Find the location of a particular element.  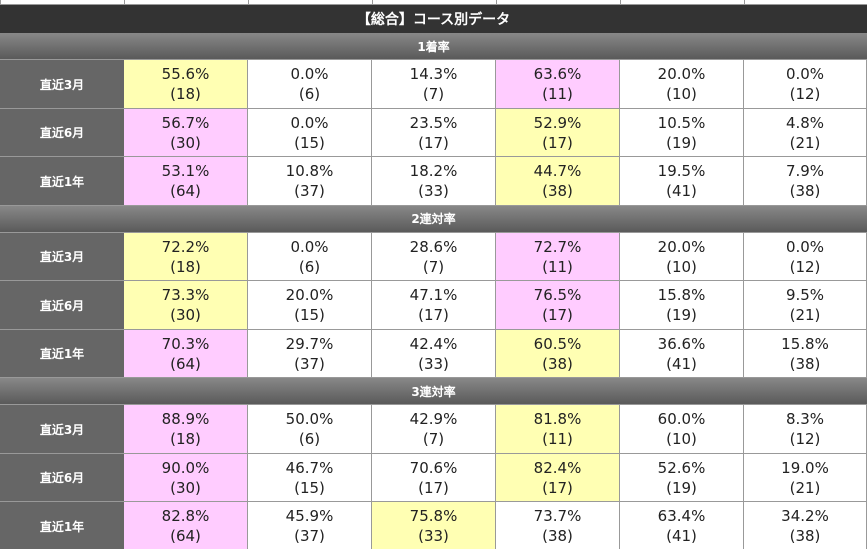

data-cell: 0.0% (12) is located at coordinates (805, 257).